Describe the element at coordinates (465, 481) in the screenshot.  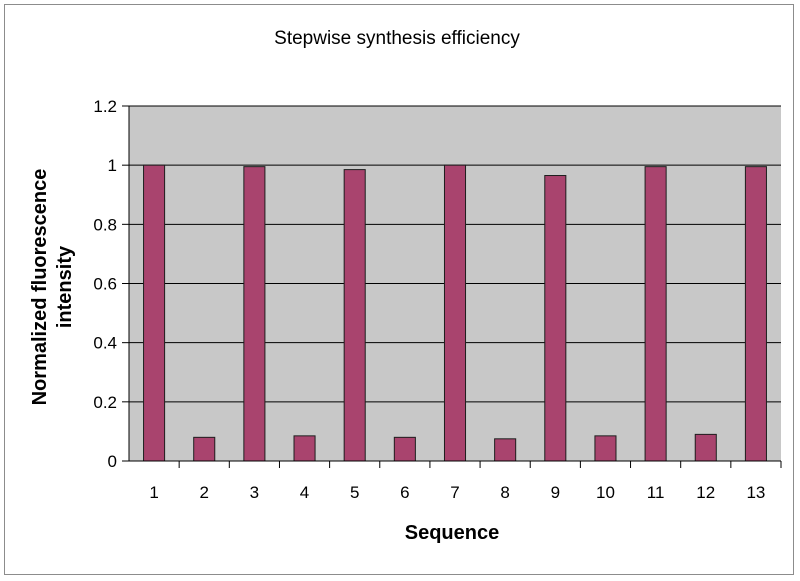
I see `x-axis-ticks: 1 2 3 4 5 6 7 8 9 10 11 12 13` at that location.